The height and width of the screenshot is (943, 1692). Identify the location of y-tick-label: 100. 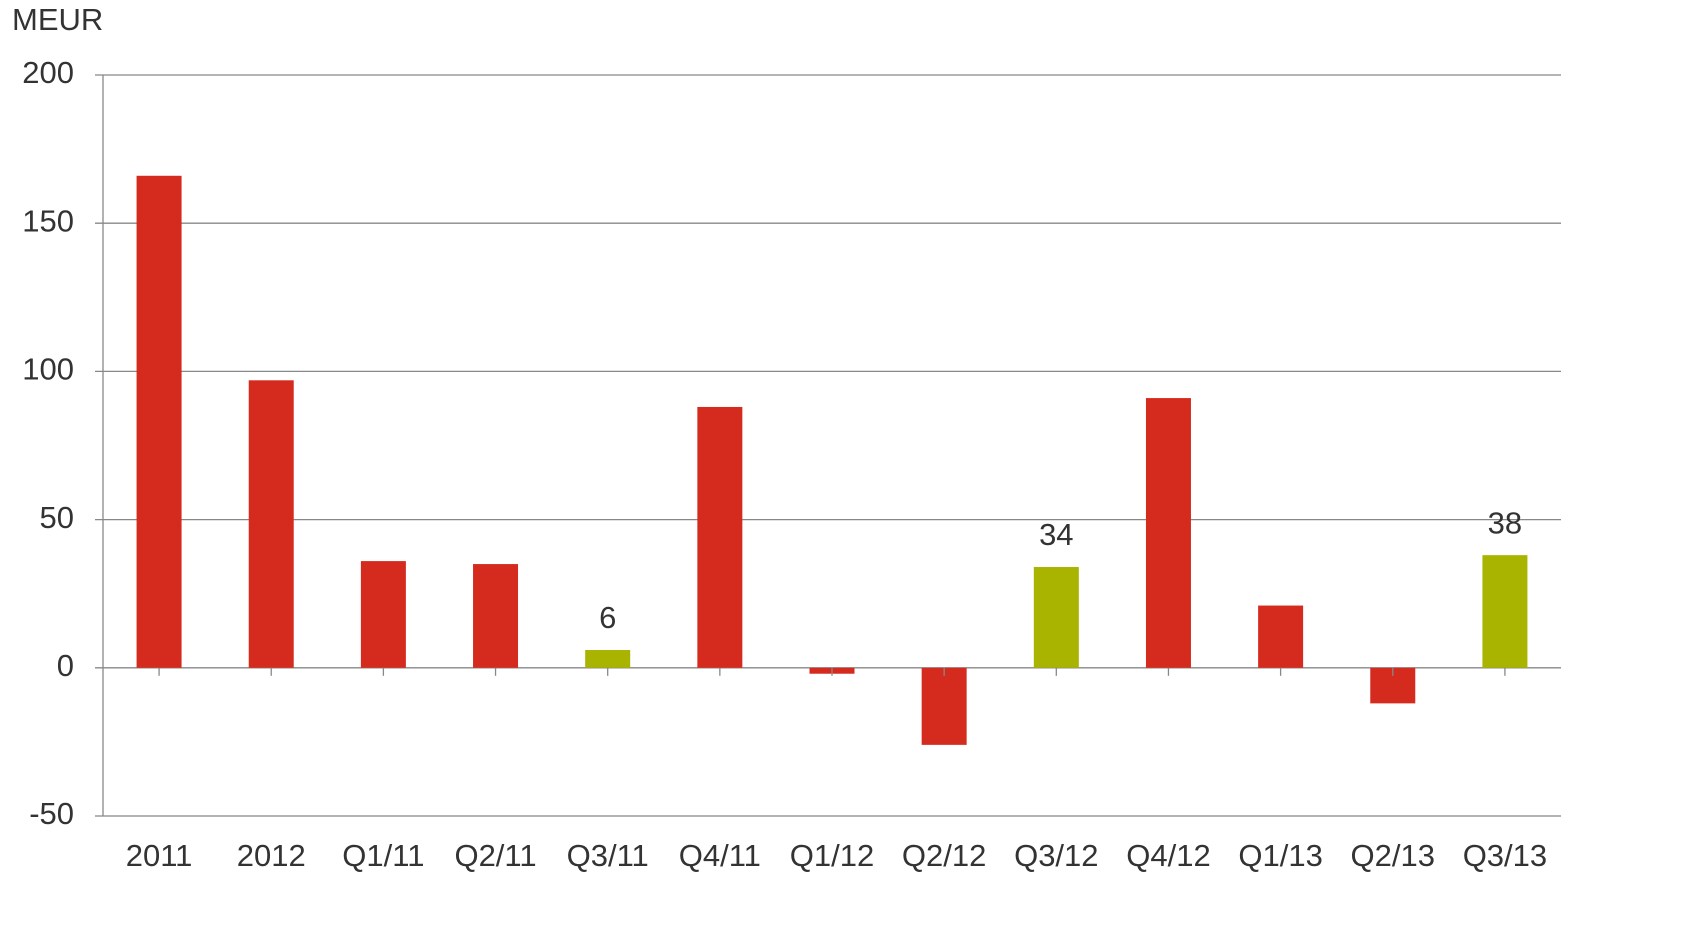
(48, 369).